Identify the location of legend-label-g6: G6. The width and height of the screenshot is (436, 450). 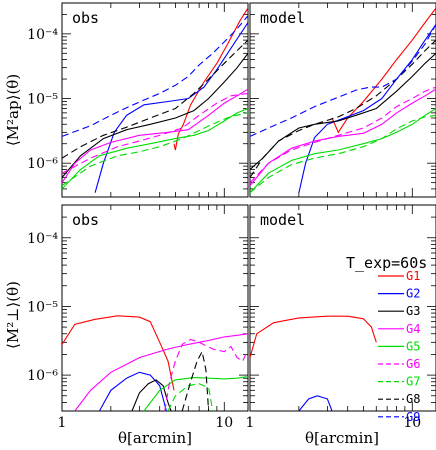
(413, 364).